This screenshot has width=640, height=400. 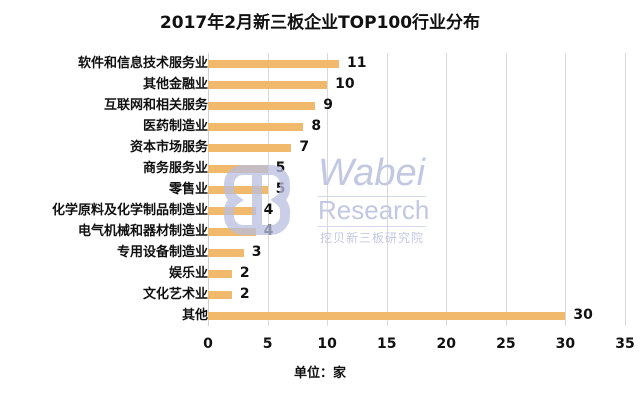 I want to click on x-tick-label: 0, so click(x=208, y=344).